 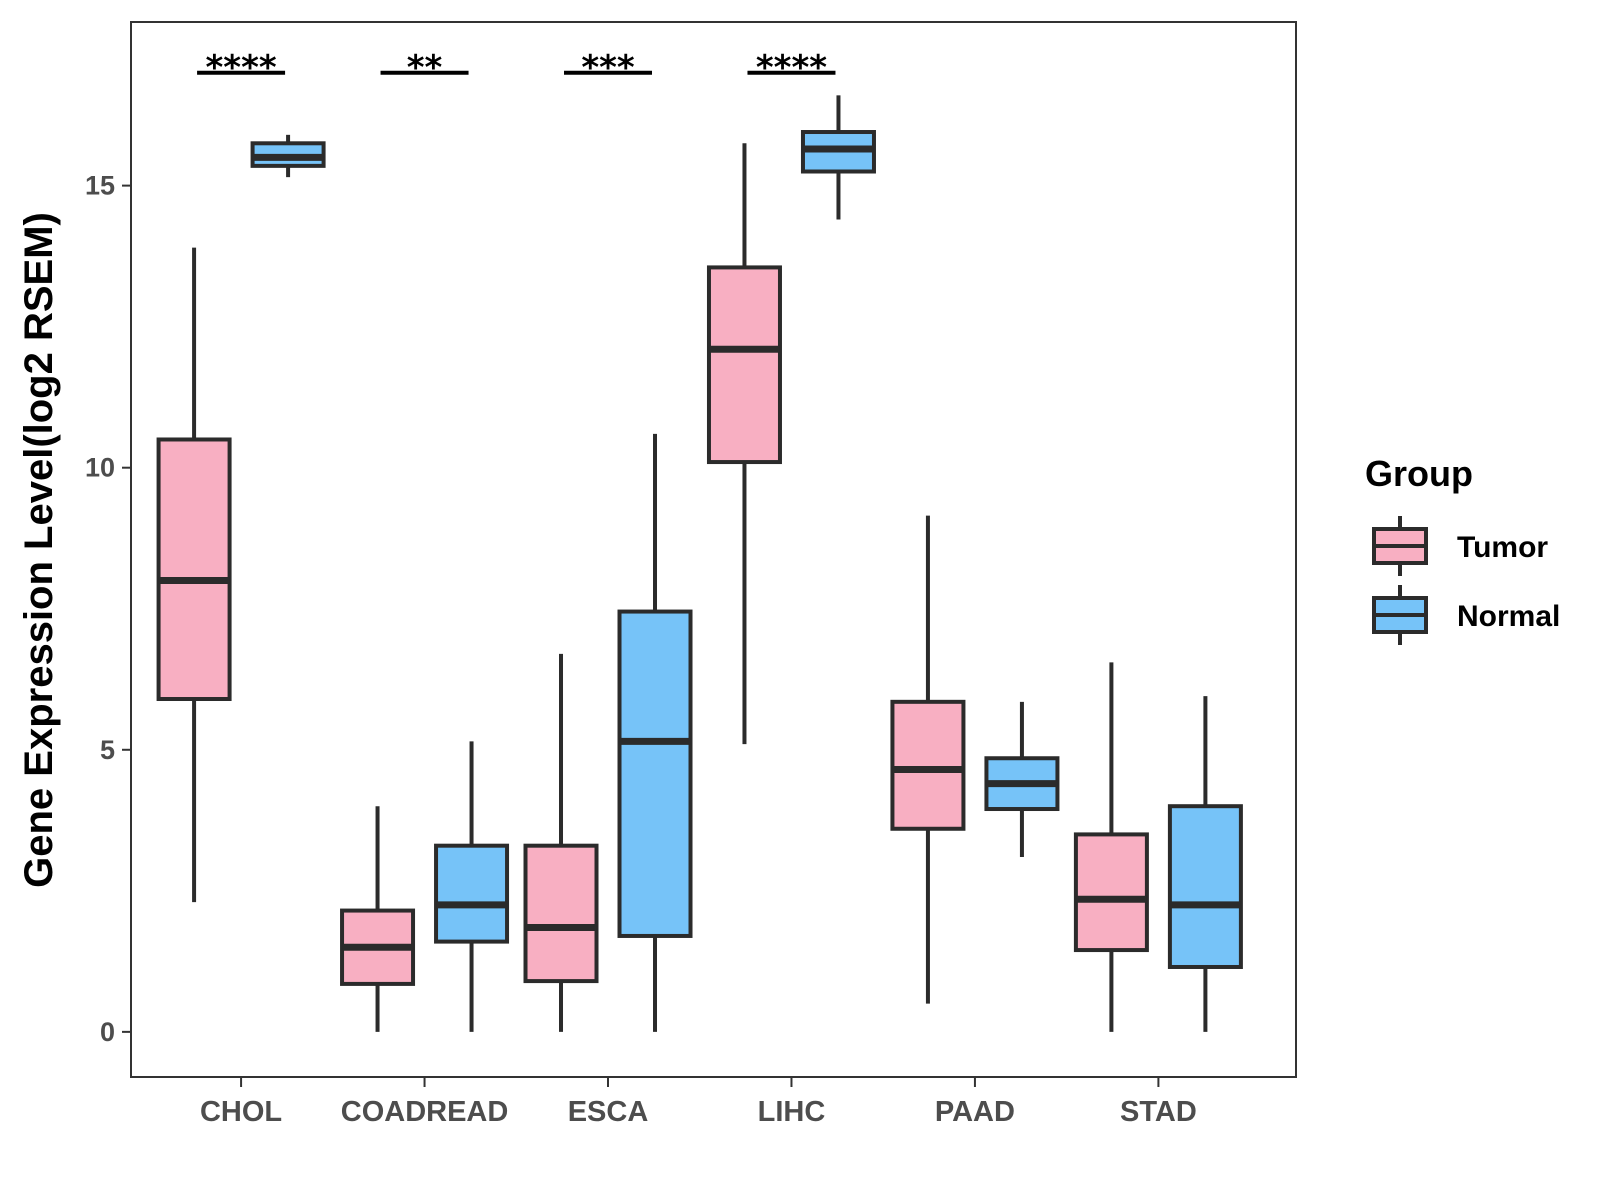 I want to click on x-tick-label-paad: PAAD, so click(x=975, y=1112).